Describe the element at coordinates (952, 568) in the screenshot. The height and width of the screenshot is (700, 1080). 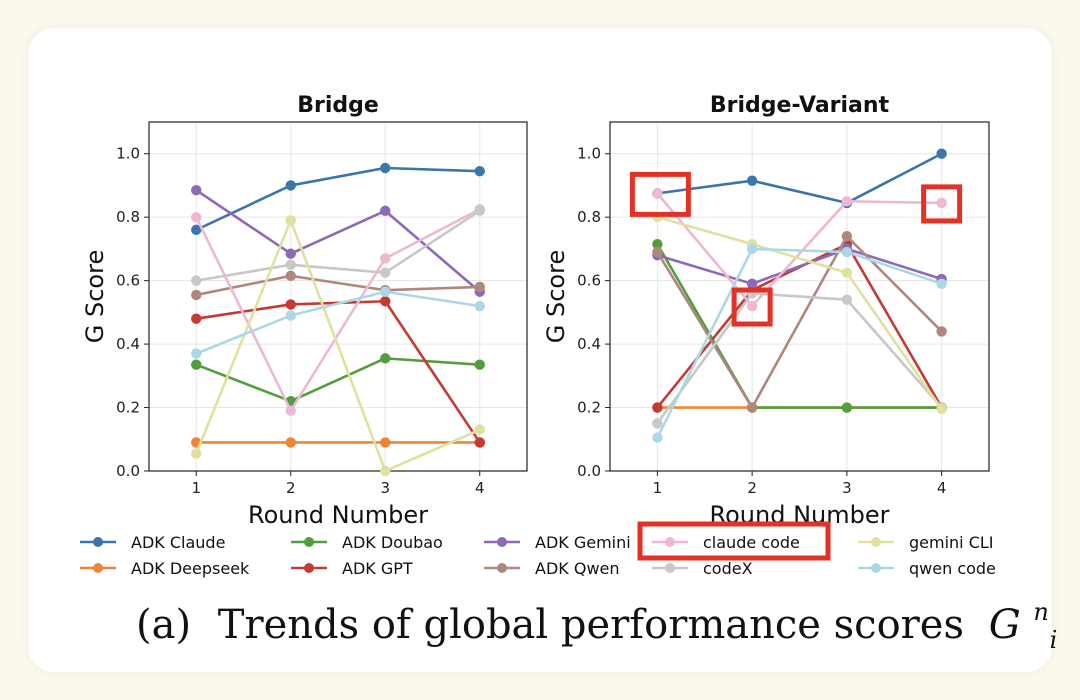
I see `legend-label: qwen code` at that location.